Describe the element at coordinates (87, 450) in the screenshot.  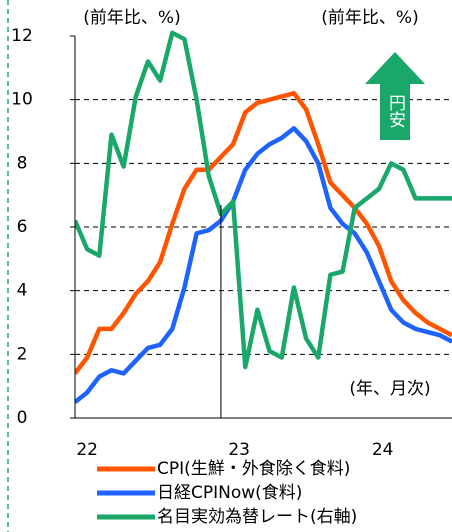
I see `x-tick-label: 22` at that location.